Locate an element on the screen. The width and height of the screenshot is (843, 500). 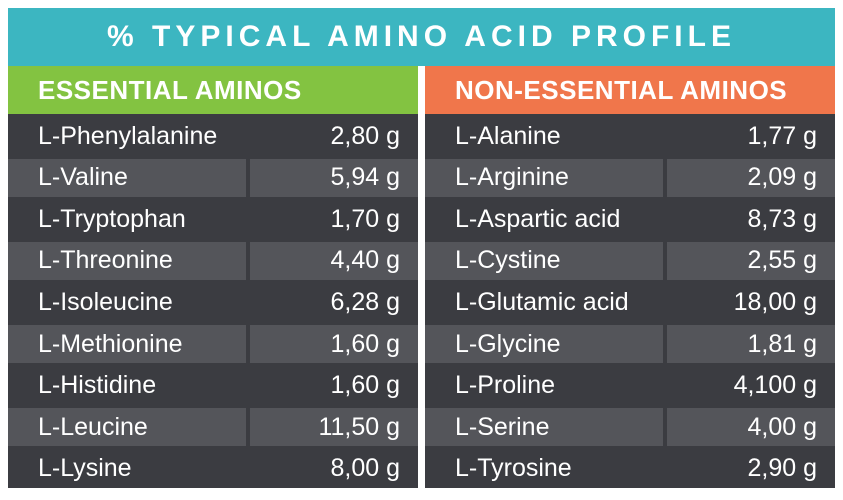
page-title: % TYPICAL AMINO ACID PROFILE is located at coordinates (421, 36).